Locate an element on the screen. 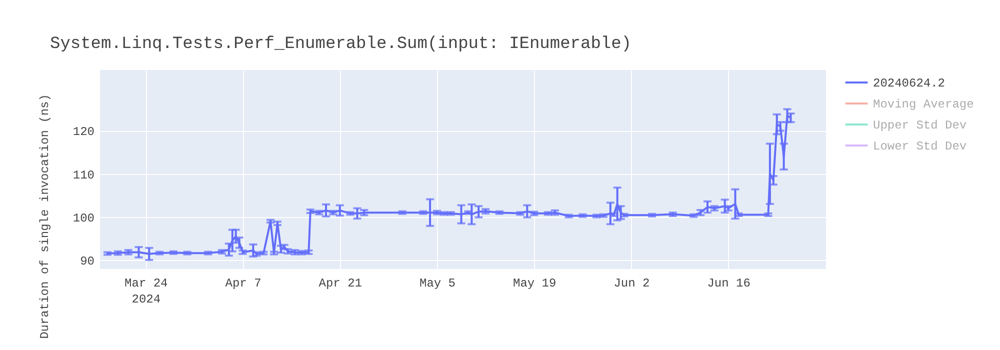  chart-title: System.Linq.Tests.Perf_Enumerable.Sum(input: IEnumerable) is located at coordinates (341, 44).